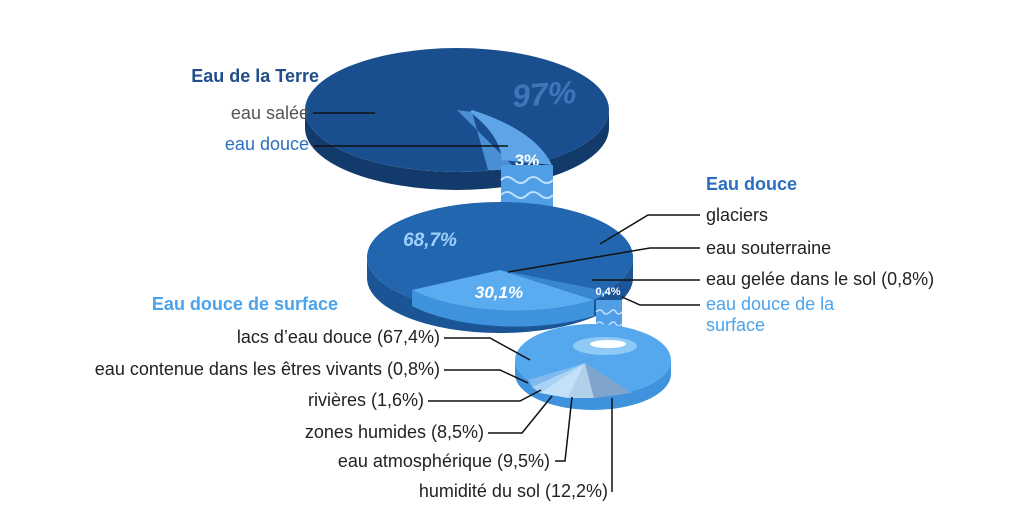 The height and width of the screenshot is (531, 1024). Describe the element at coordinates (607, 292) in the screenshot. I see `surface-percent-label: 0,4%` at that location.